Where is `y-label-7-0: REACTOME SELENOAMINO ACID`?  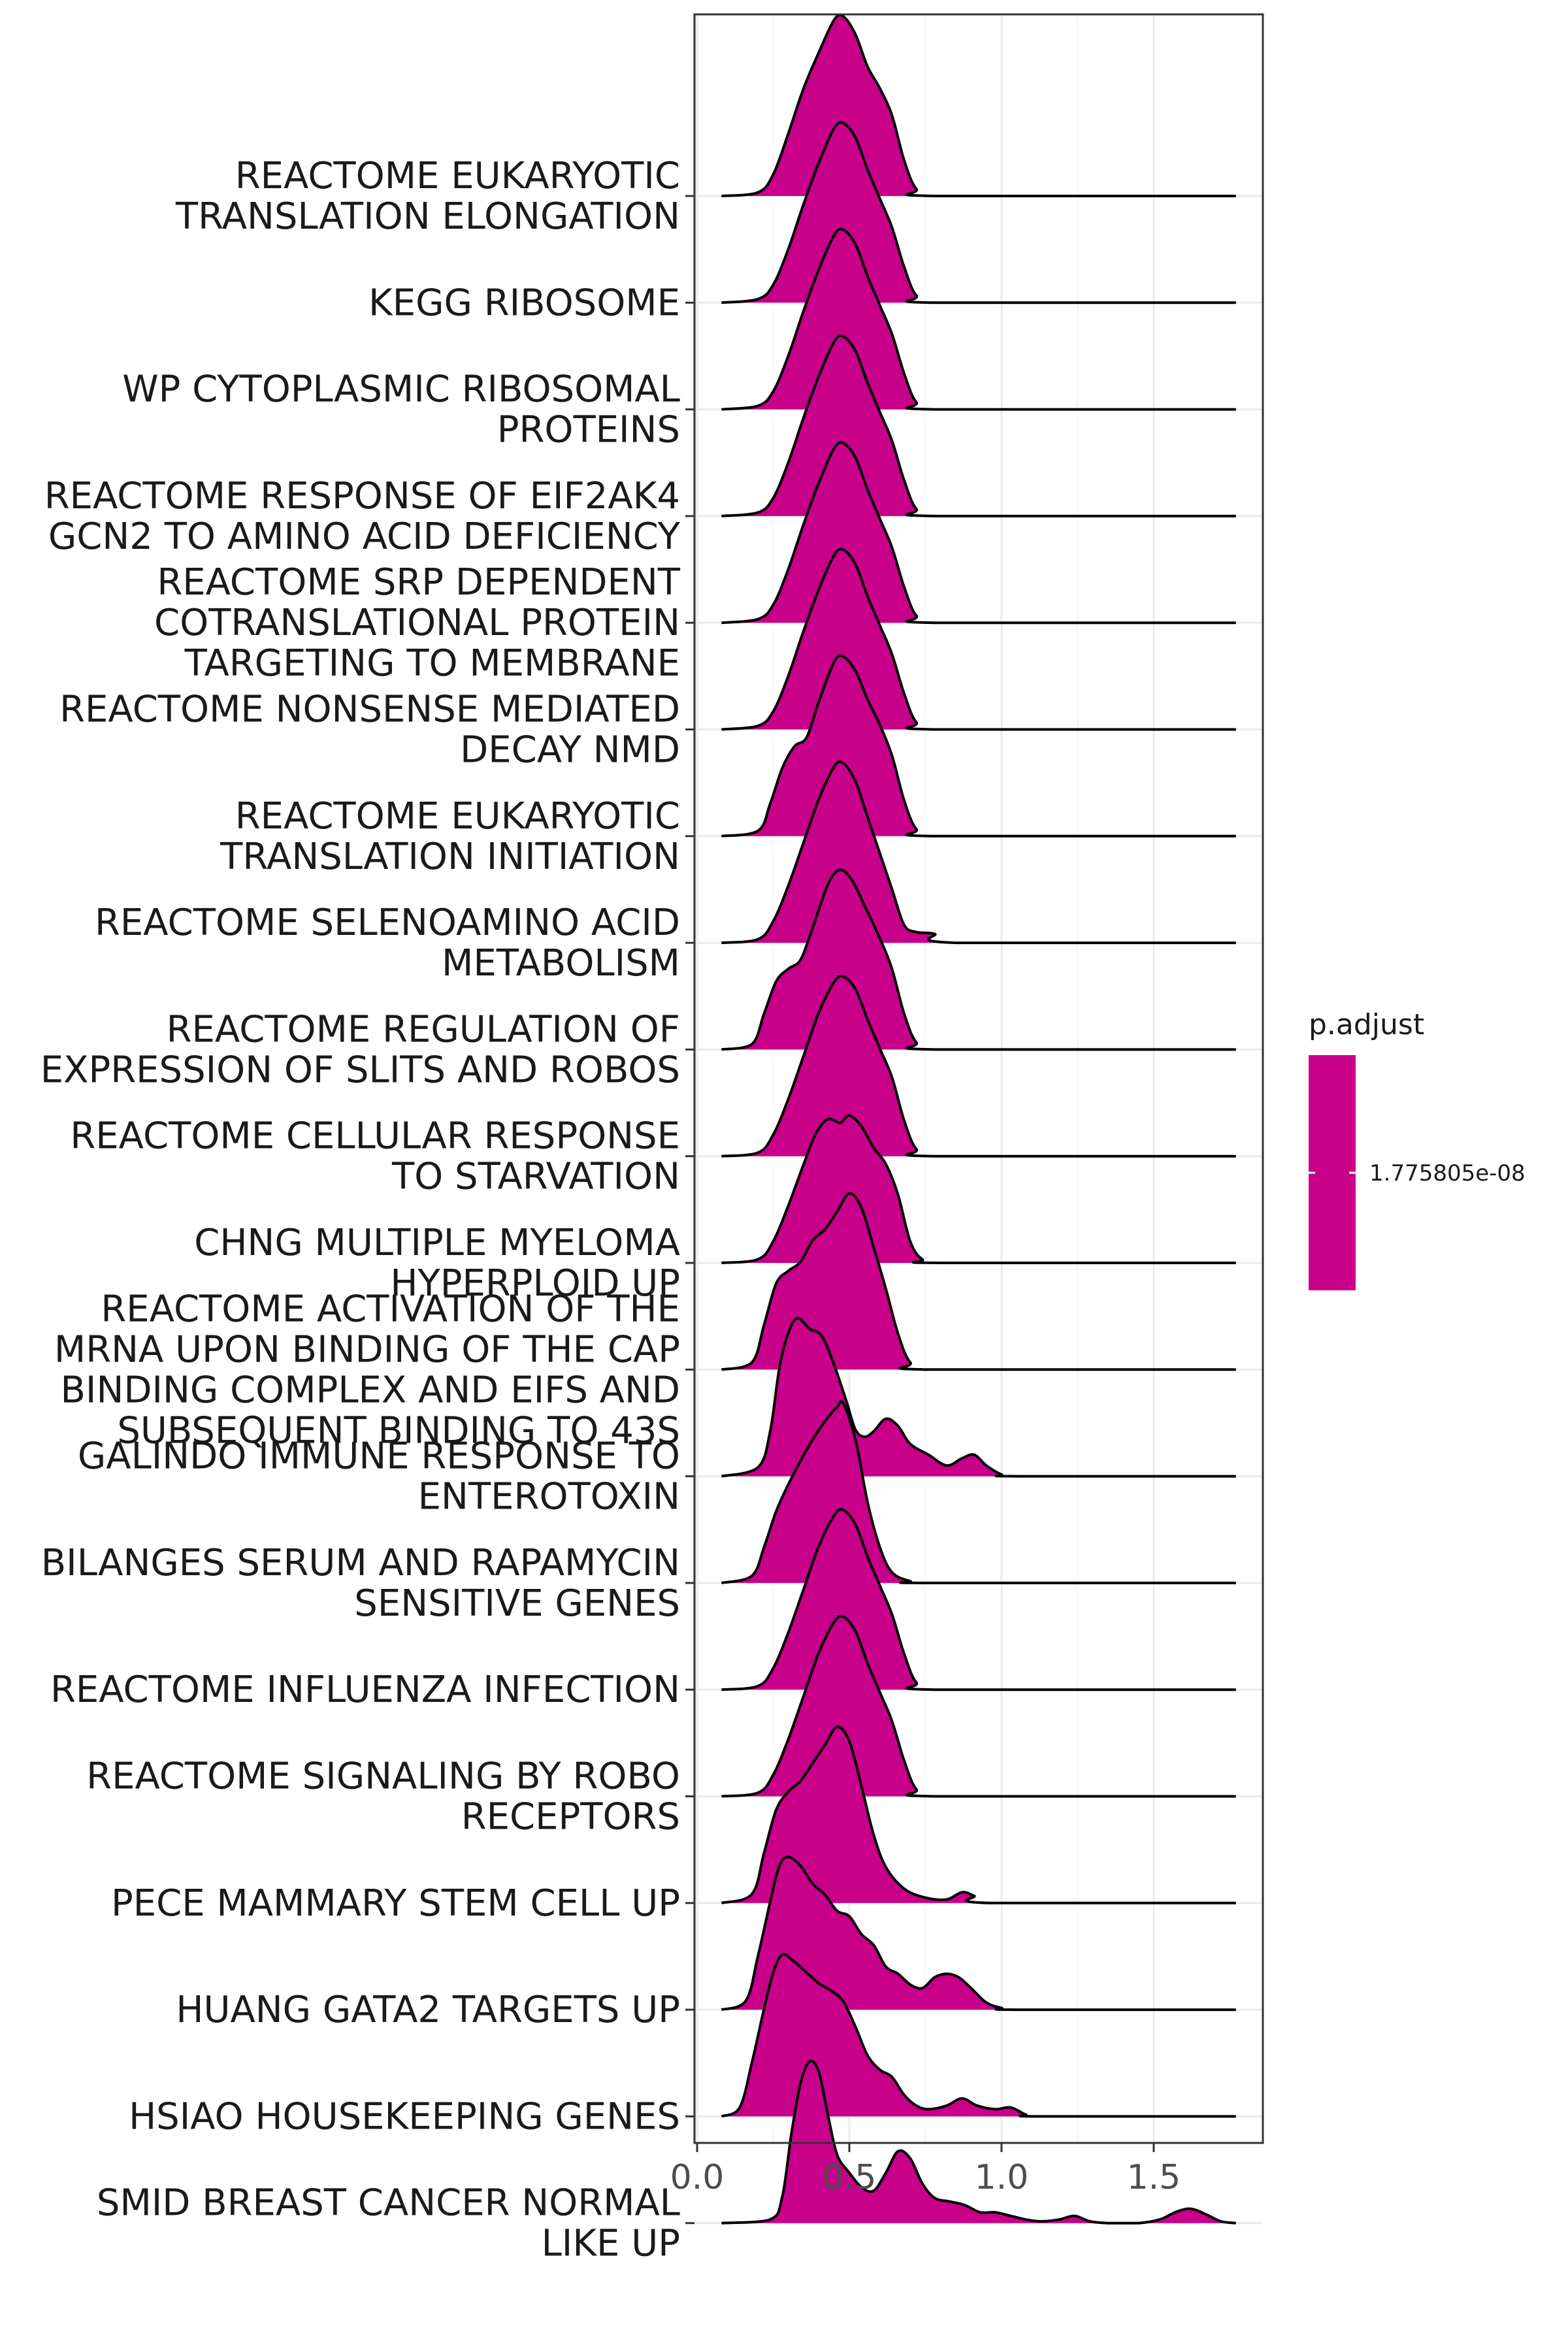
y-label-7-0: REACTOME SELENOAMINO ACID is located at coordinates (387, 923).